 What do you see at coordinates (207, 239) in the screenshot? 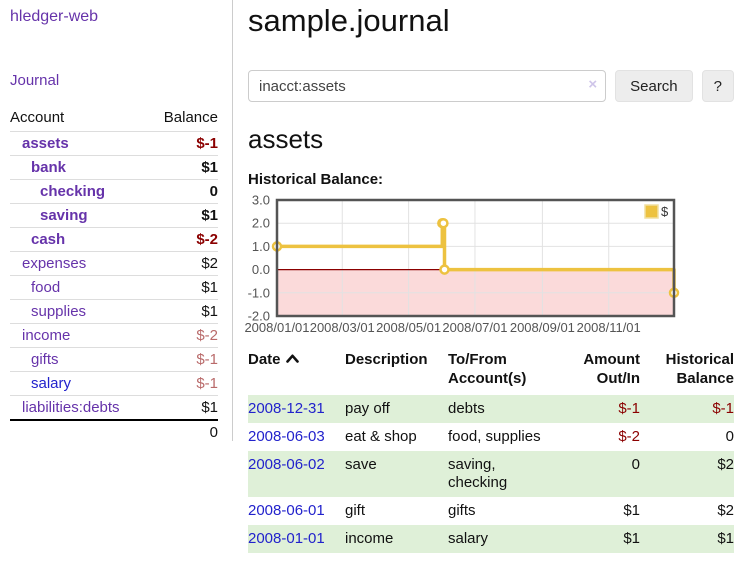
I see `account-balance: $-2` at bounding box center [207, 239].